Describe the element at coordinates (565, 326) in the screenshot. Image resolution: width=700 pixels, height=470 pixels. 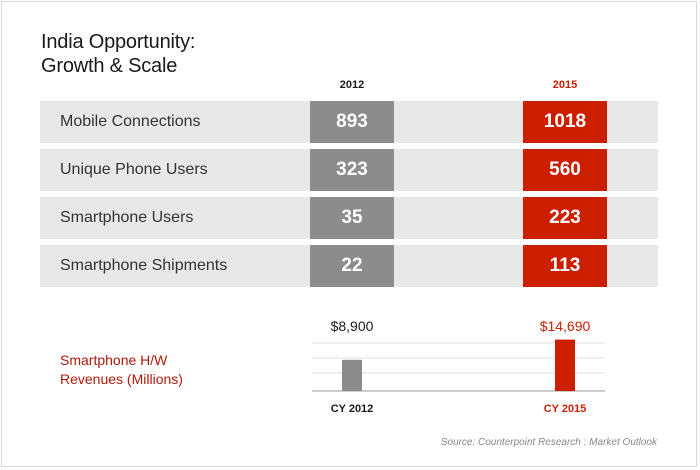
I see `value-label-cy-2015: $14,690` at that location.